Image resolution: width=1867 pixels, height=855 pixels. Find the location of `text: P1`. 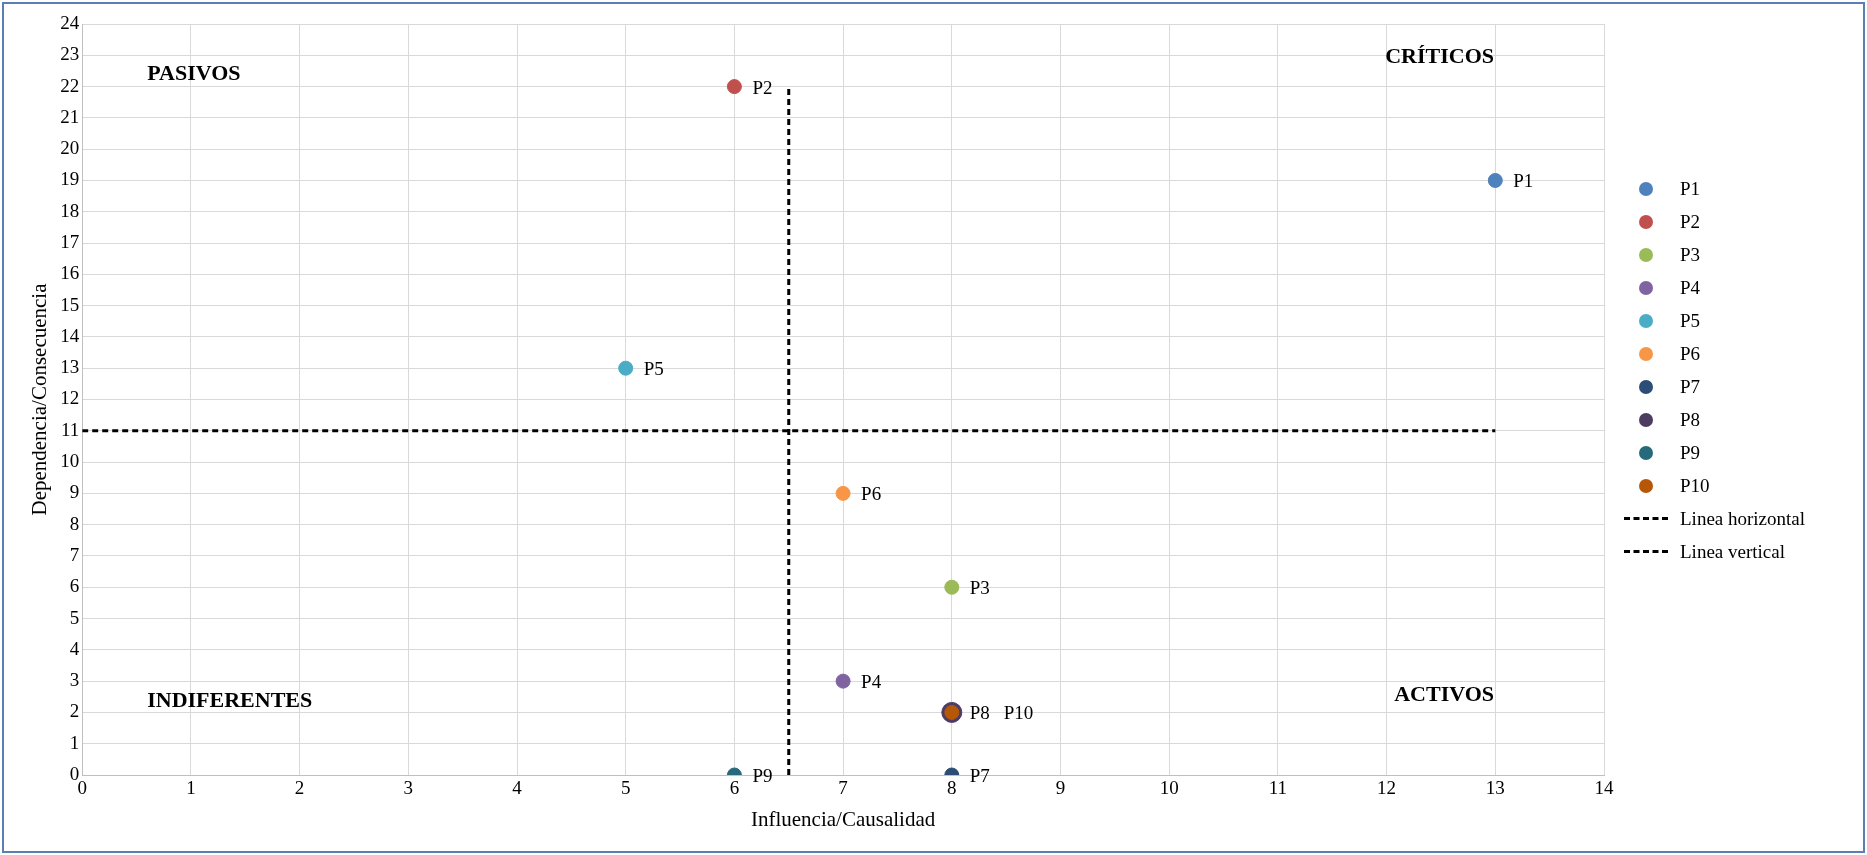

text: P1 is located at coordinates (1523, 181).